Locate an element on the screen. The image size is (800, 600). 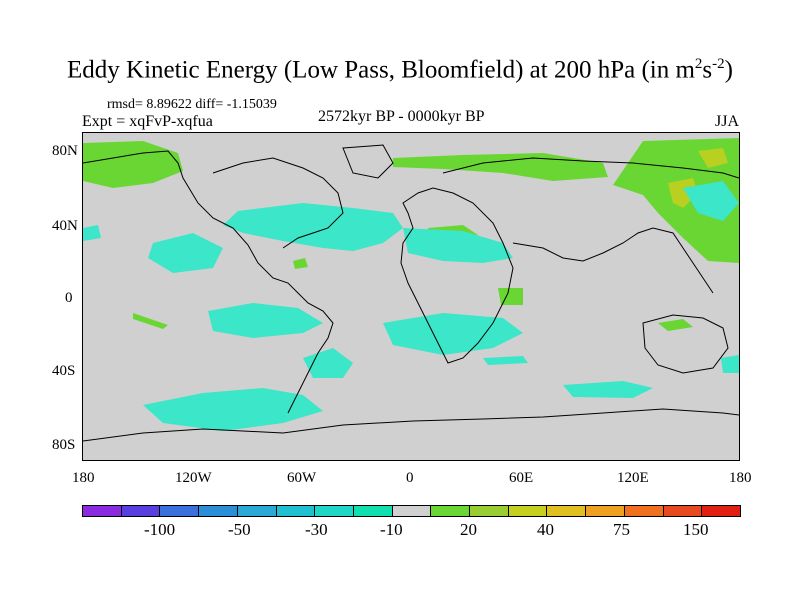
period-label: 2572kyr BP - 0000kyr BP is located at coordinates (401, 116).